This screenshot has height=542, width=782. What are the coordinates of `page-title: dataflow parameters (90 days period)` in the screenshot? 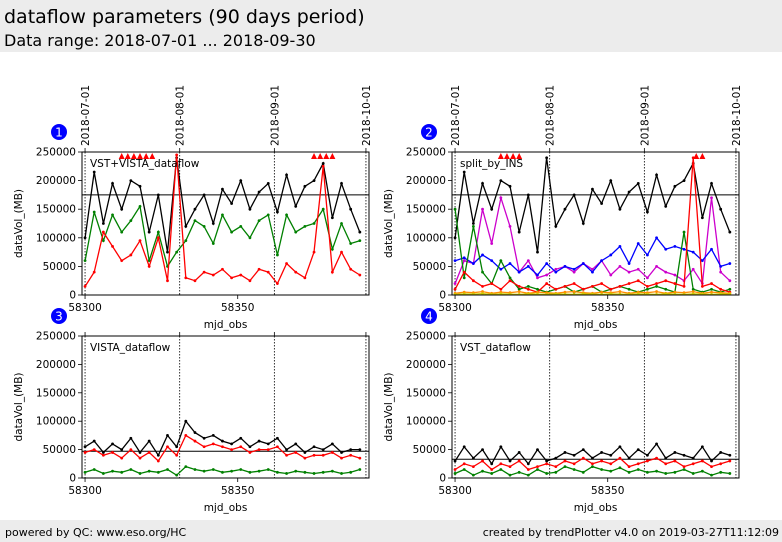 It's located at (184, 17).